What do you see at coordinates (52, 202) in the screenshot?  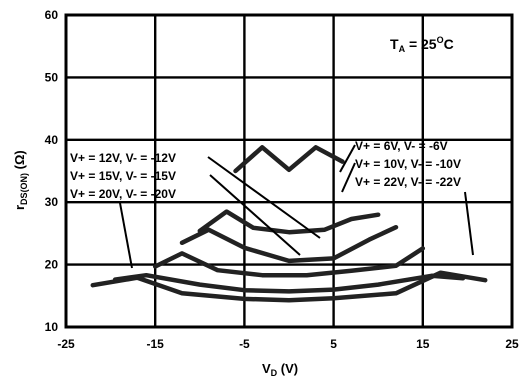 I see `y-tick-label: 30` at bounding box center [52, 202].